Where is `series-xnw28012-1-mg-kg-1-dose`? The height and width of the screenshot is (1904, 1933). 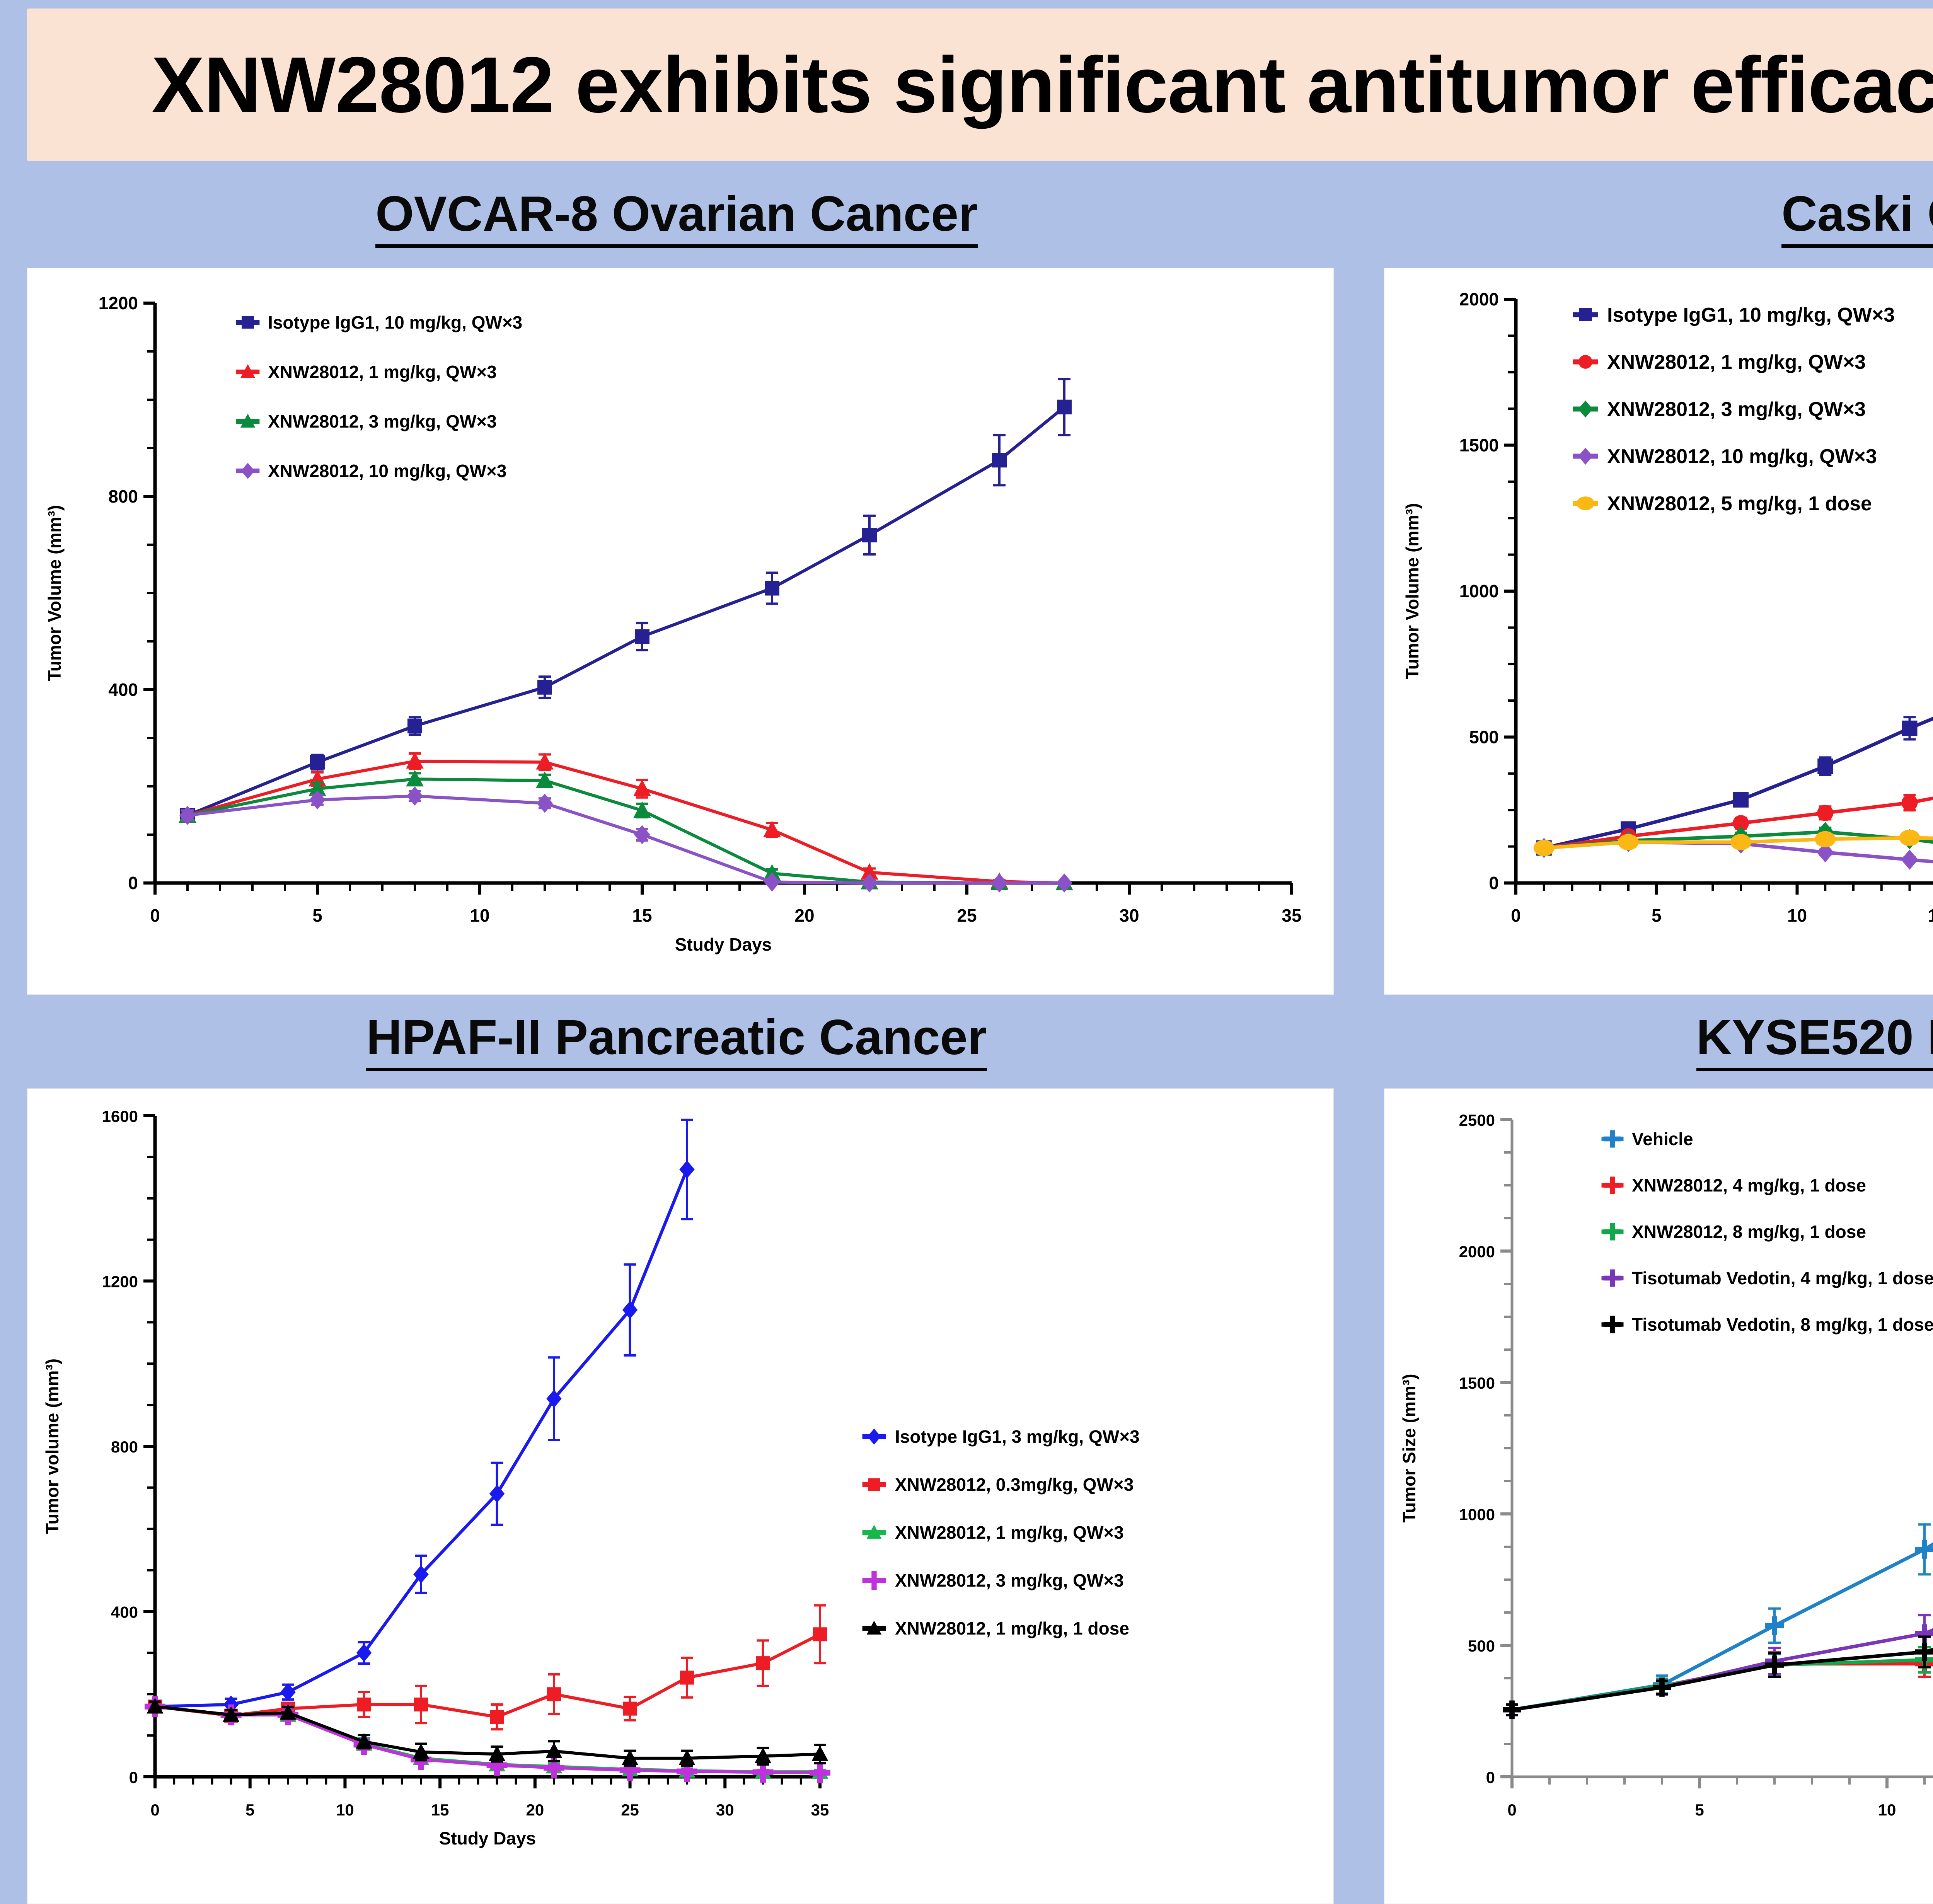
series-xnw28012-1-mg-kg-1-dose is located at coordinates (488, 1732).